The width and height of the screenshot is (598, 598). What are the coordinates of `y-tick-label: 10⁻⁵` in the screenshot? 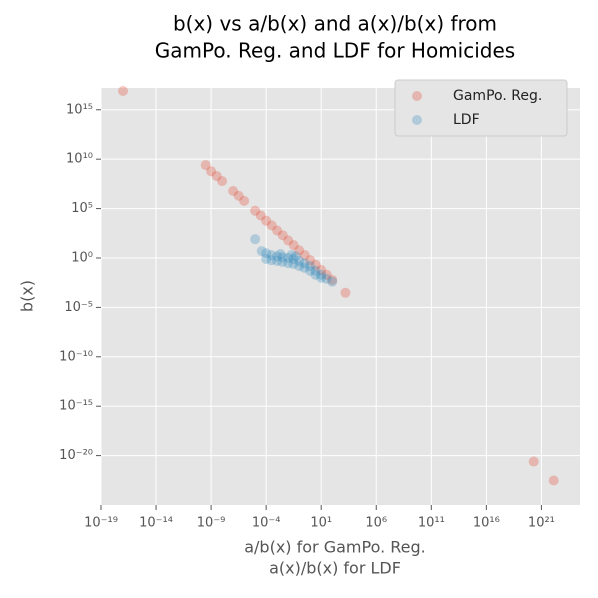 It's located at (78, 307).